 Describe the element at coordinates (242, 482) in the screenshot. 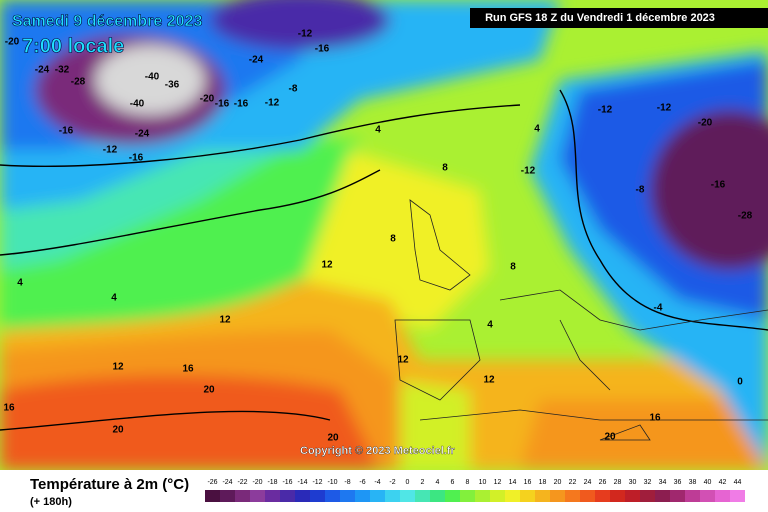

I see `scale-label: -22` at that location.